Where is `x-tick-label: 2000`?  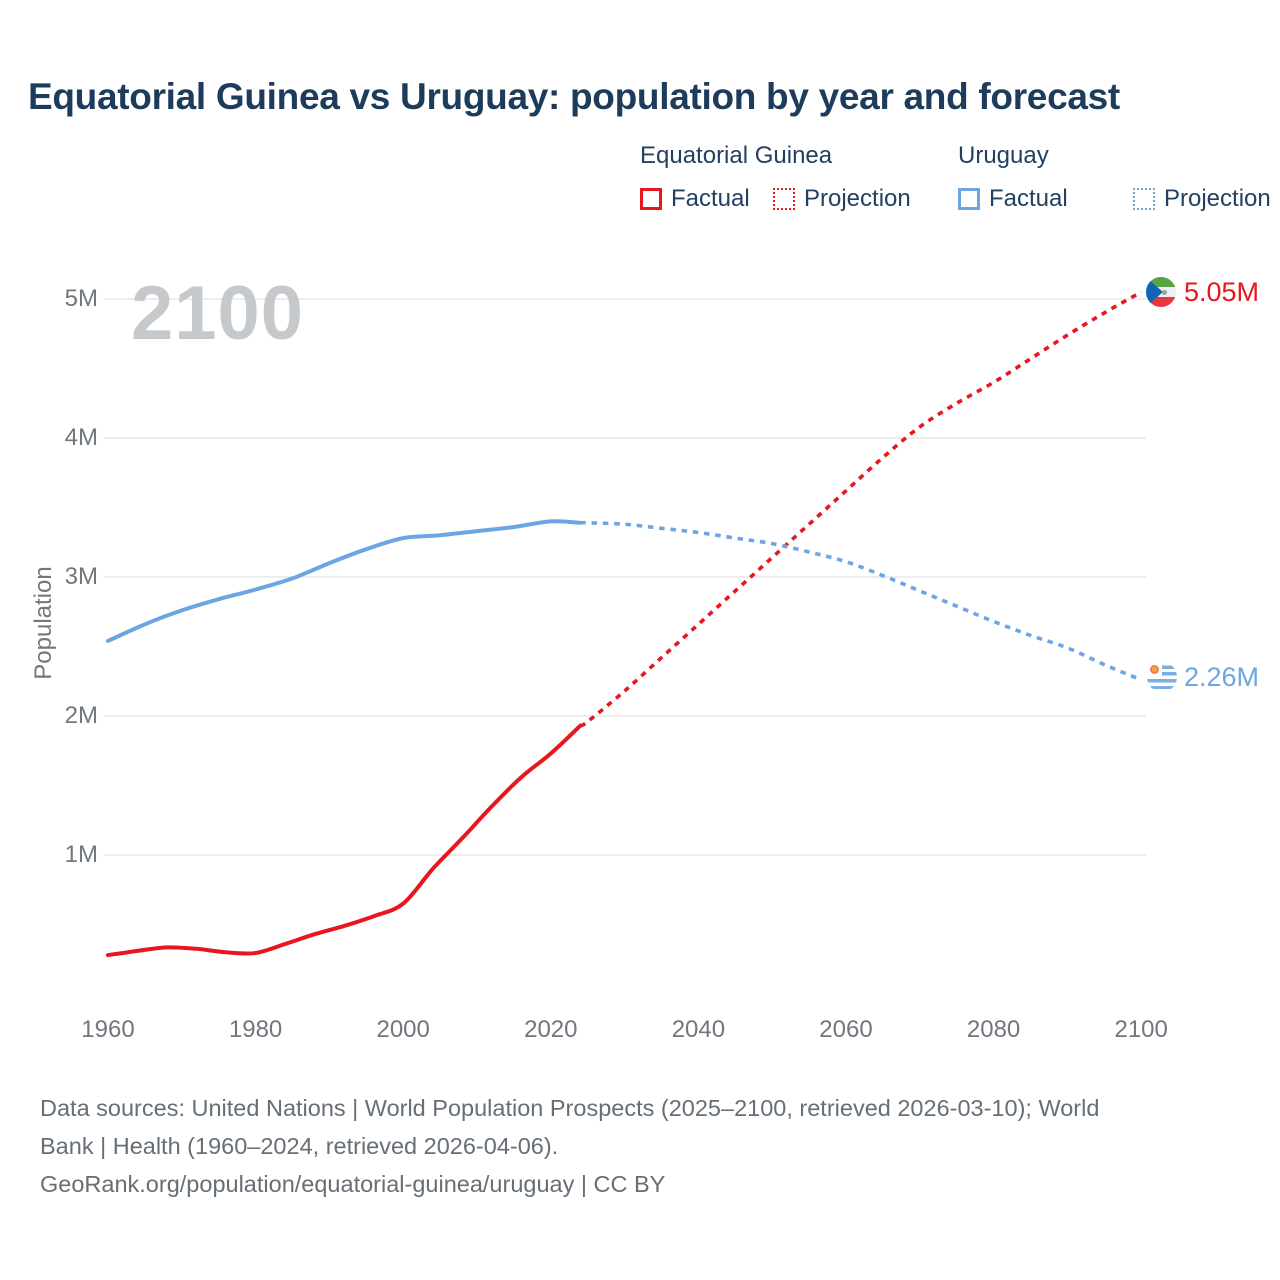 x-tick-label: 2000 is located at coordinates (403, 1029).